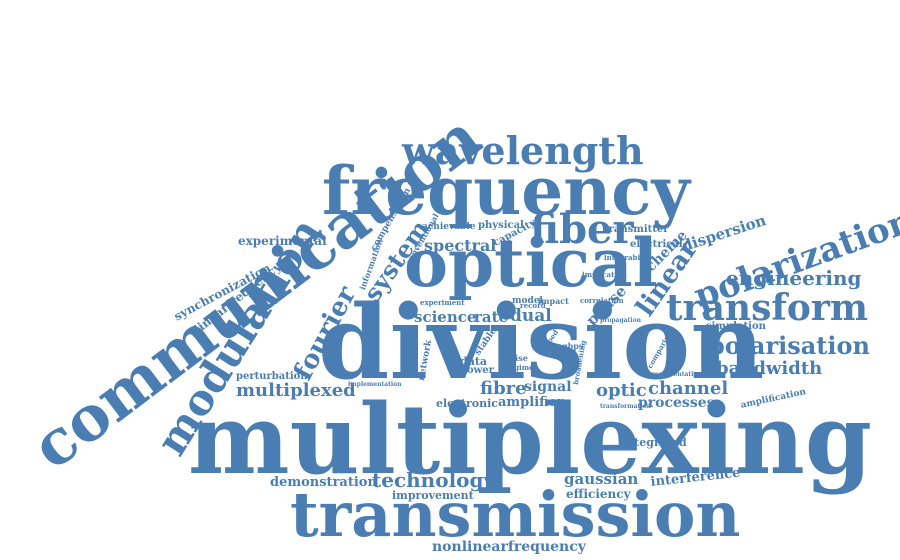 The width and height of the screenshot is (900, 560). Describe the element at coordinates (323, 482) in the screenshot. I see `word-demonstration: demonstration` at that location.